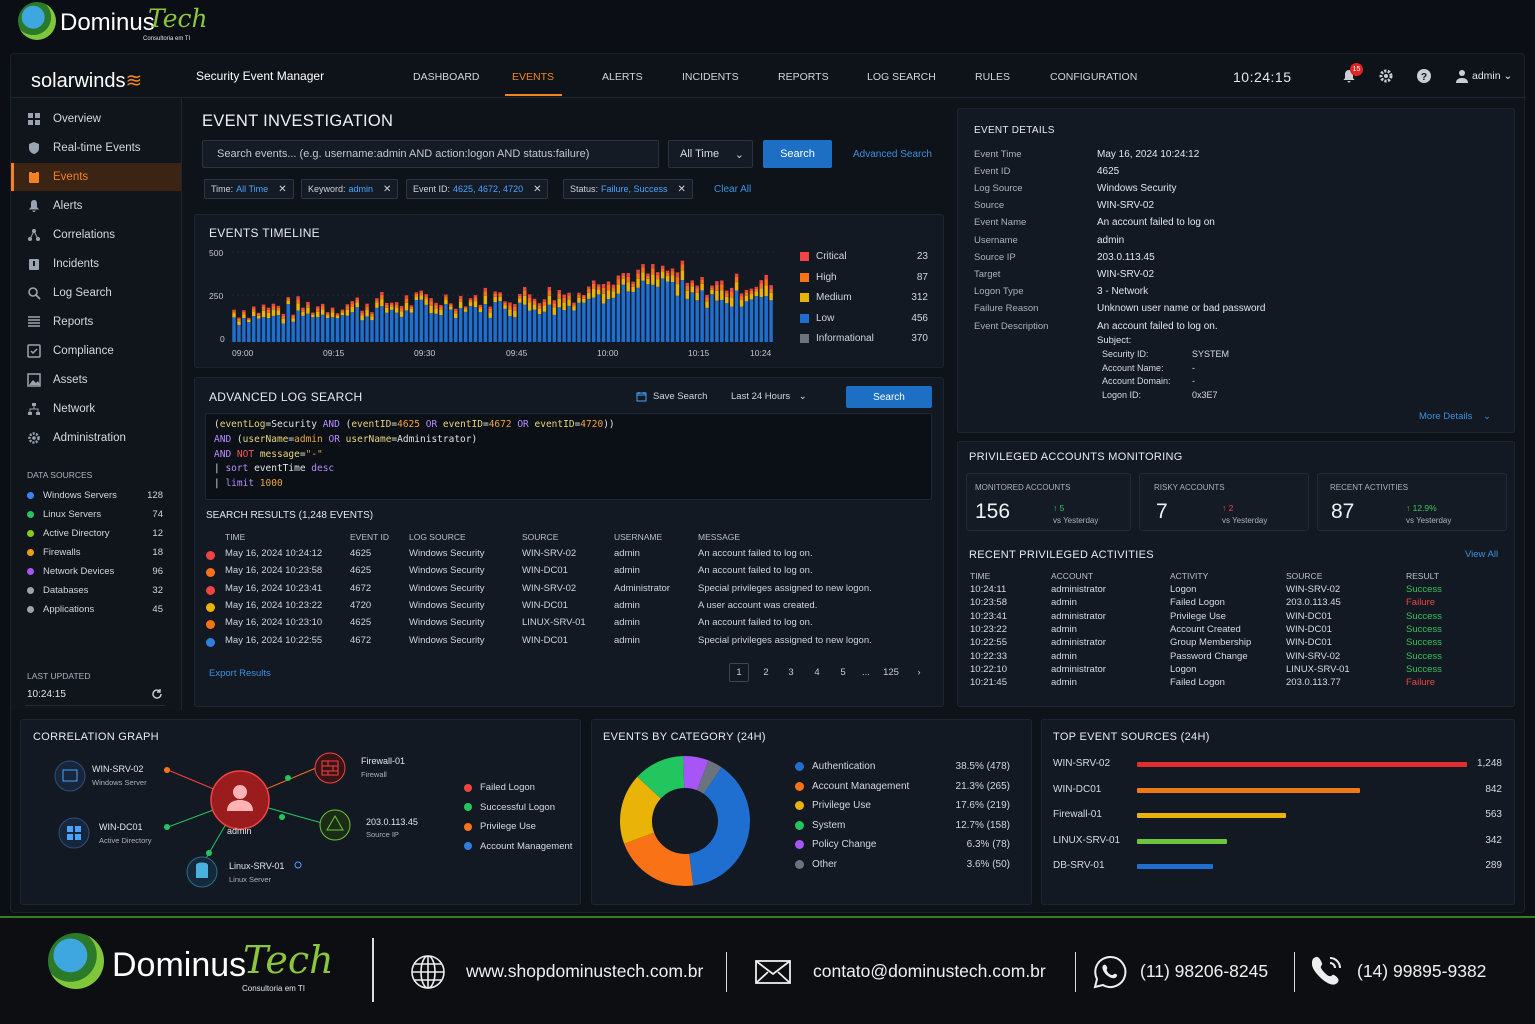 The height and width of the screenshot is (1024, 1535). Describe the element at coordinates (66, 590) in the screenshot. I see `data-source-name: Databases` at that location.